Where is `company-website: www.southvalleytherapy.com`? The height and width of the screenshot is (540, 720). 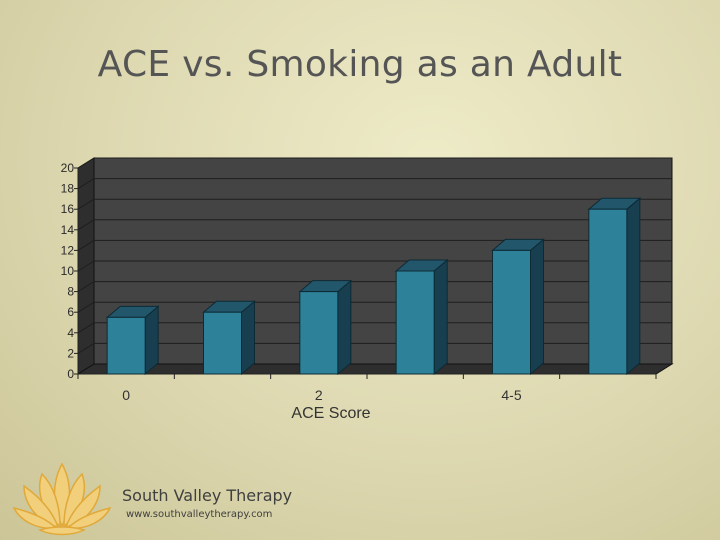 company-website: www.southvalleytherapy.com is located at coordinates (199, 514).